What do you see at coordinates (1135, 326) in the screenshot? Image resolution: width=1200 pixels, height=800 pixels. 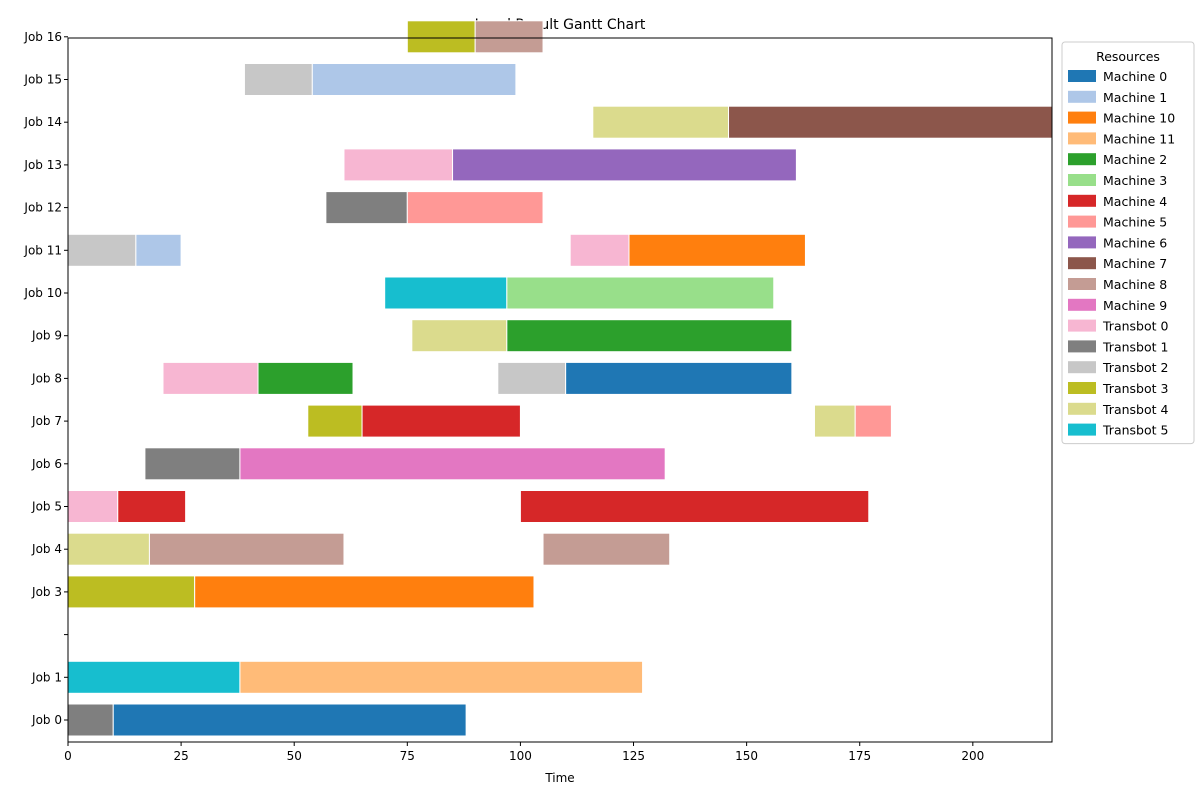 I see `legend-entry-label: Transbot 0` at bounding box center [1135, 326].